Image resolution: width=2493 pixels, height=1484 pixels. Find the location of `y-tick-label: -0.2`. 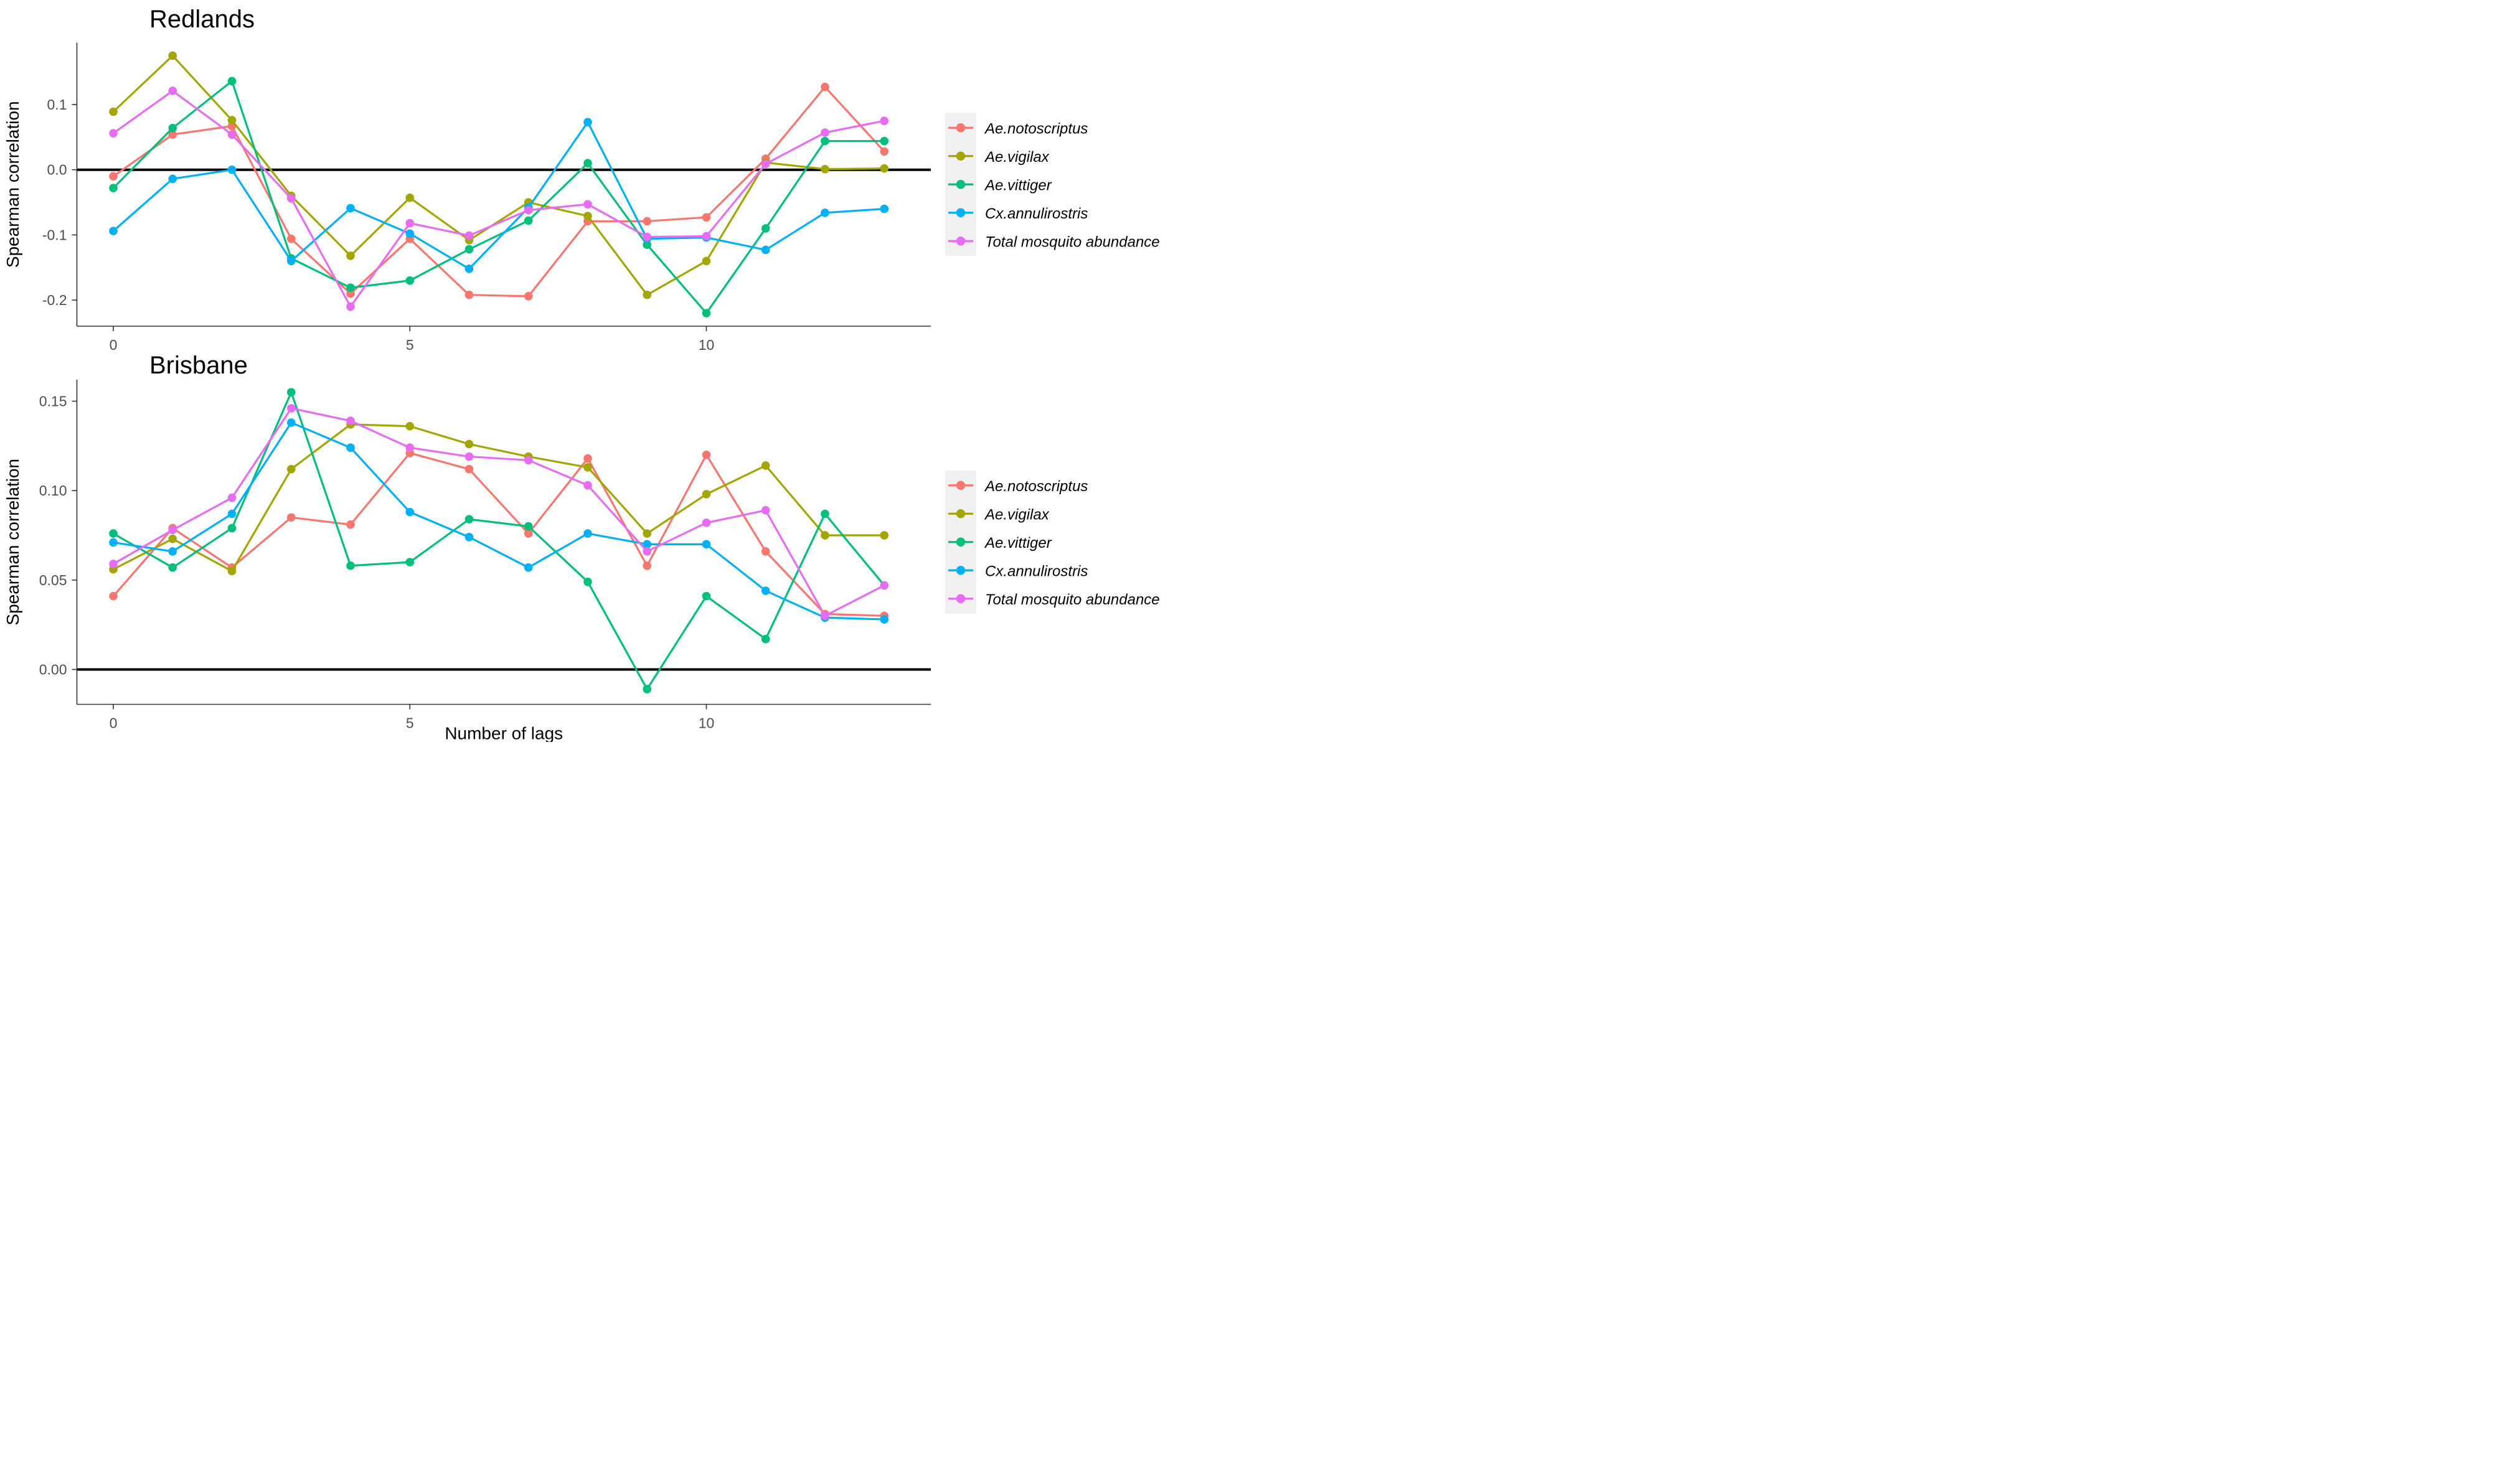

y-tick-label: -0.2 is located at coordinates (55, 300).